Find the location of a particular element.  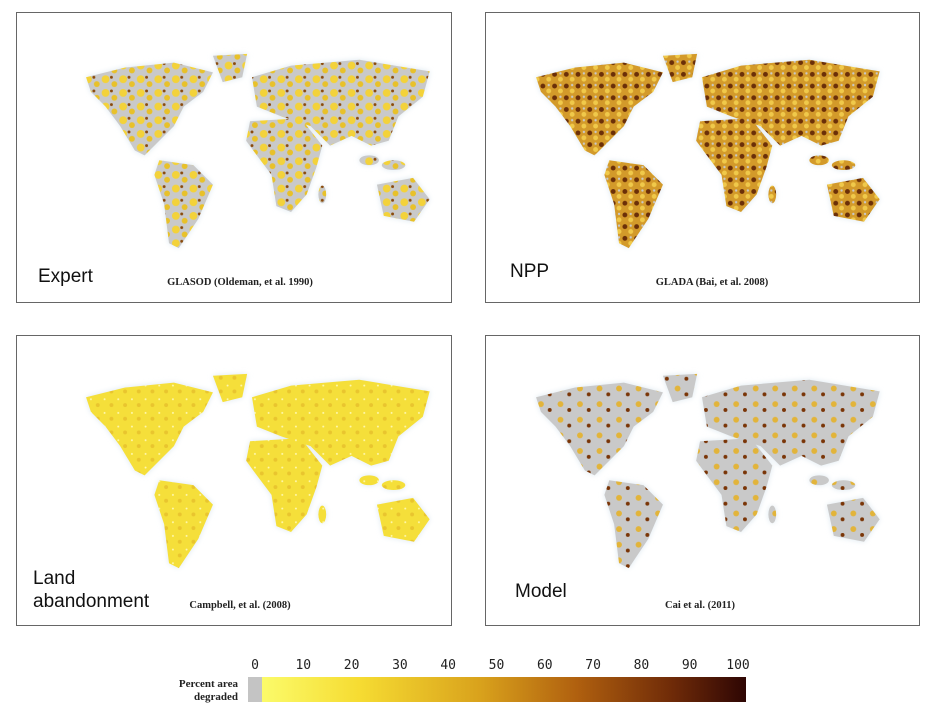

legend-tick-label: 0 is located at coordinates (255, 665).